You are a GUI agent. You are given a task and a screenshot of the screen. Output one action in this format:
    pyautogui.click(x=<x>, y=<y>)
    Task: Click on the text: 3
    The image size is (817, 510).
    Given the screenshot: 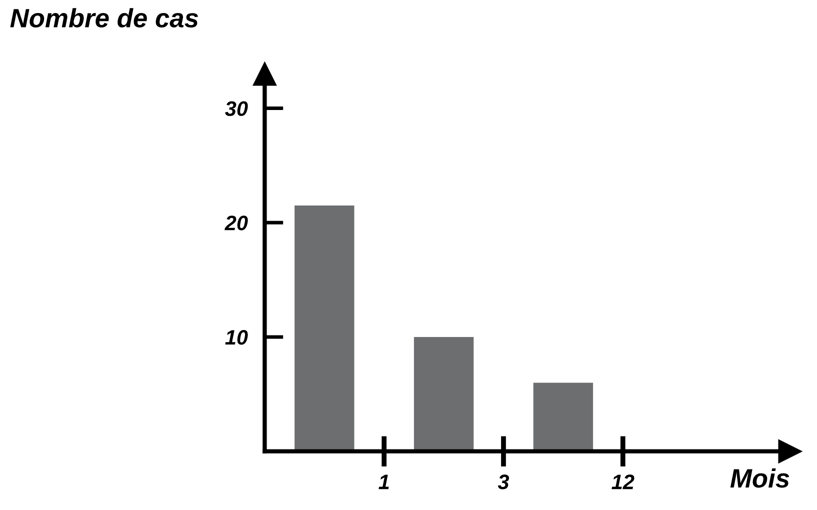 What is the action you would take?
    pyautogui.click(x=504, y=482)
    